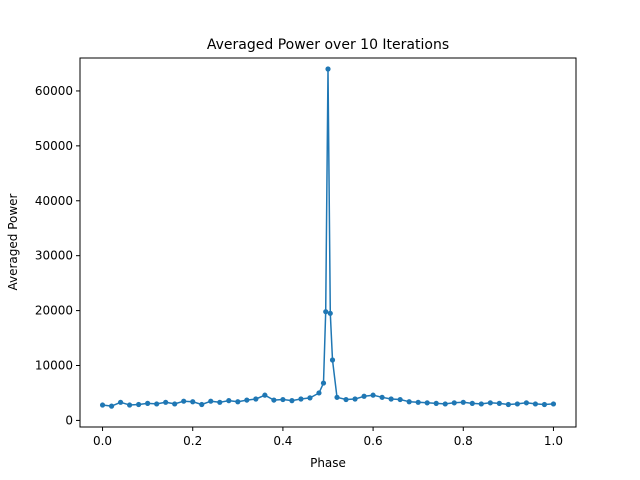 The width and height of the screenshot is (640, 480). Describe the element at coordinates (54, 146) in the screenshot. I see `y-tick-label: 50000` at that location.